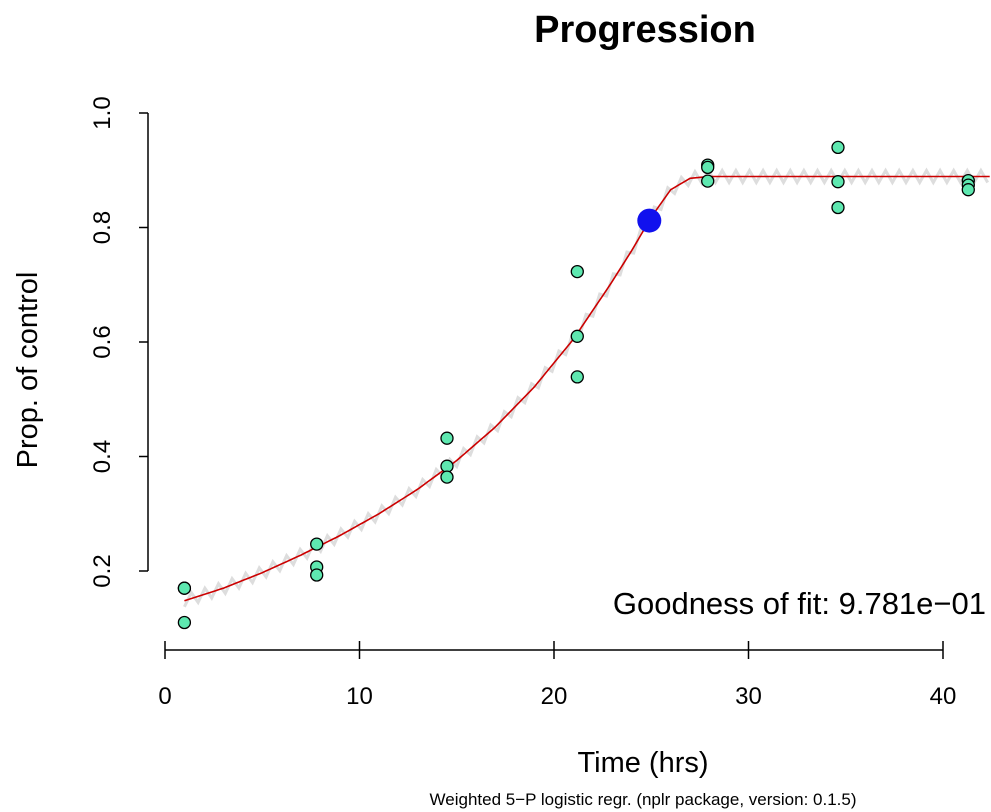  What do you see at coordinates (102, 227) in the screenshot?
I see `y-tick-label-3: 0.8` at bounding box center [102, 227].